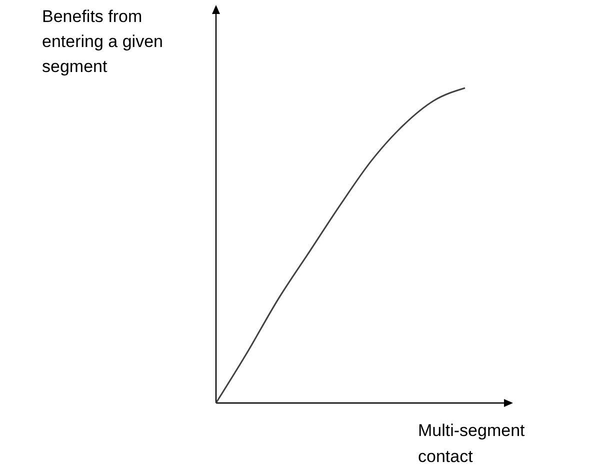  What do you see at coordinates (102, 41) in the screenshot?
I see `y-axis-title: Benefits from entering a given segment` at bounding box center [102, 41].